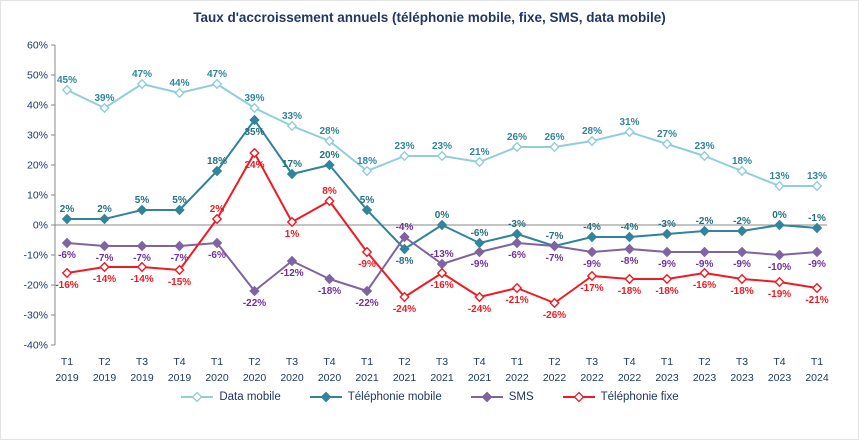  Describe the element at coordinates (141, 279) in the screenshot. I see `data-label: -14%` at that location.